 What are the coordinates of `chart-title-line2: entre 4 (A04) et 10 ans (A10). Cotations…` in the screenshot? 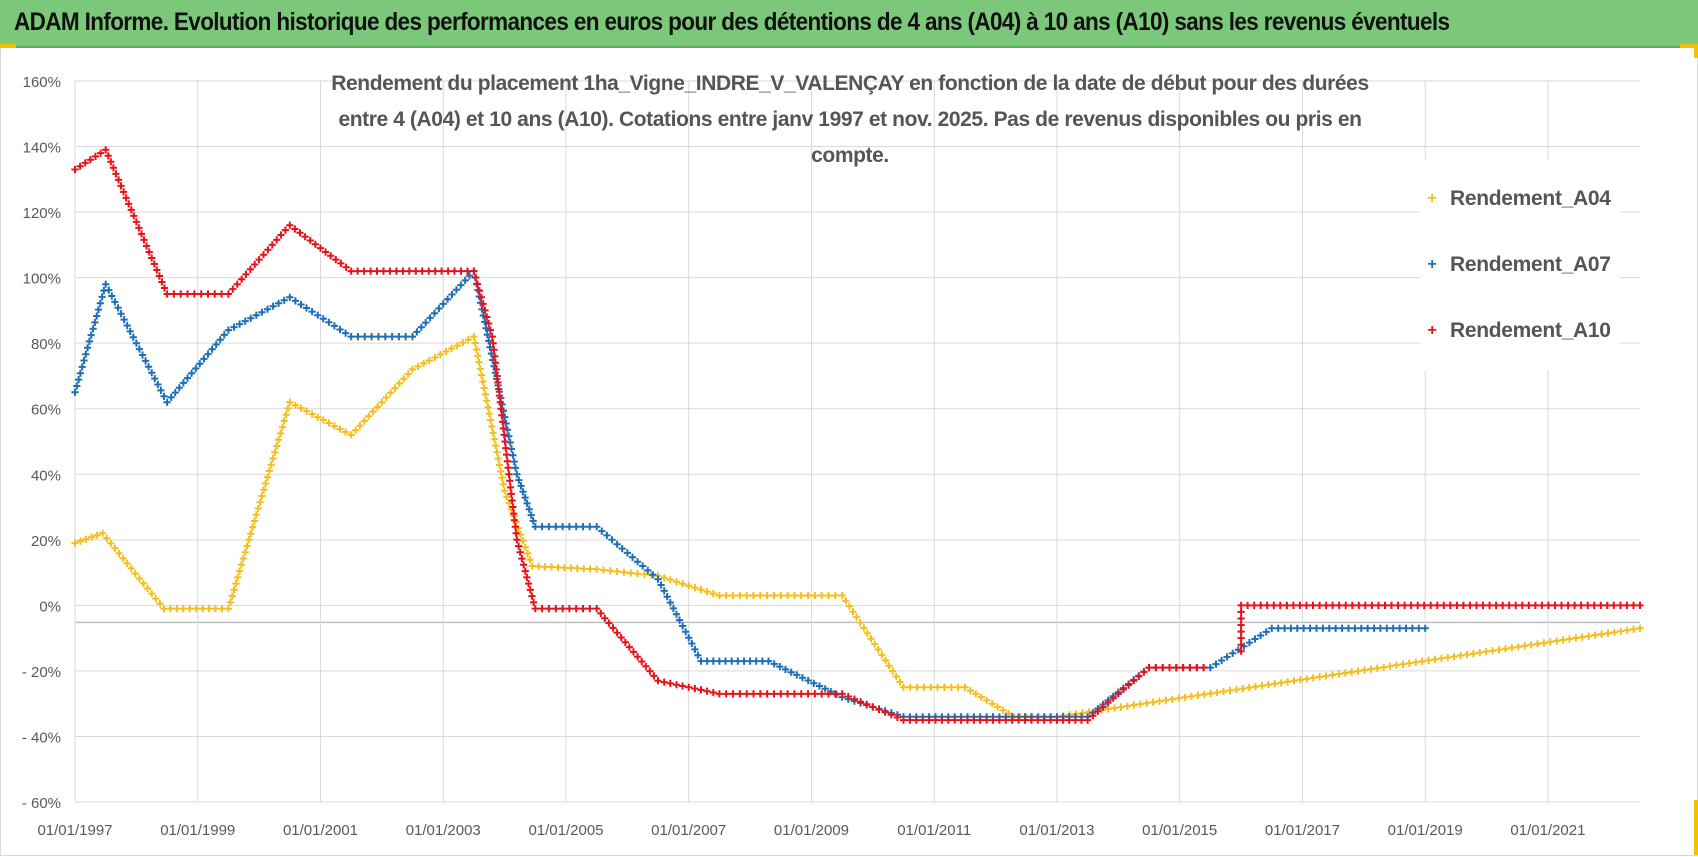 It's located at (850, 137).